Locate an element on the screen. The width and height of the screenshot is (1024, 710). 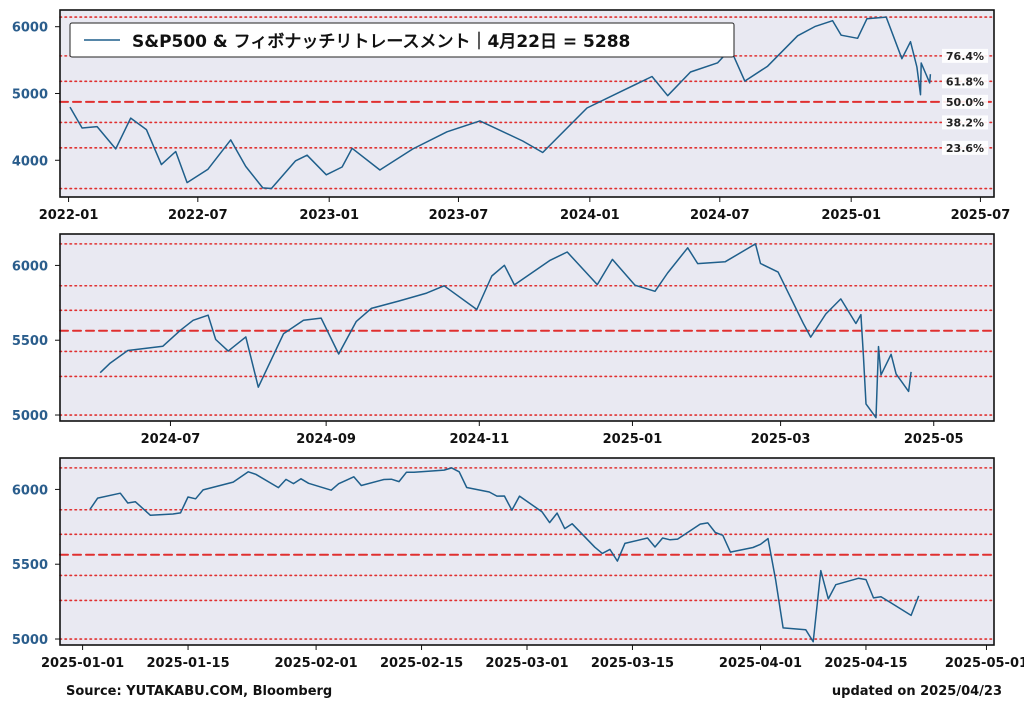
x-tick-label: 2024-09 is located at coordinates (326, 439).